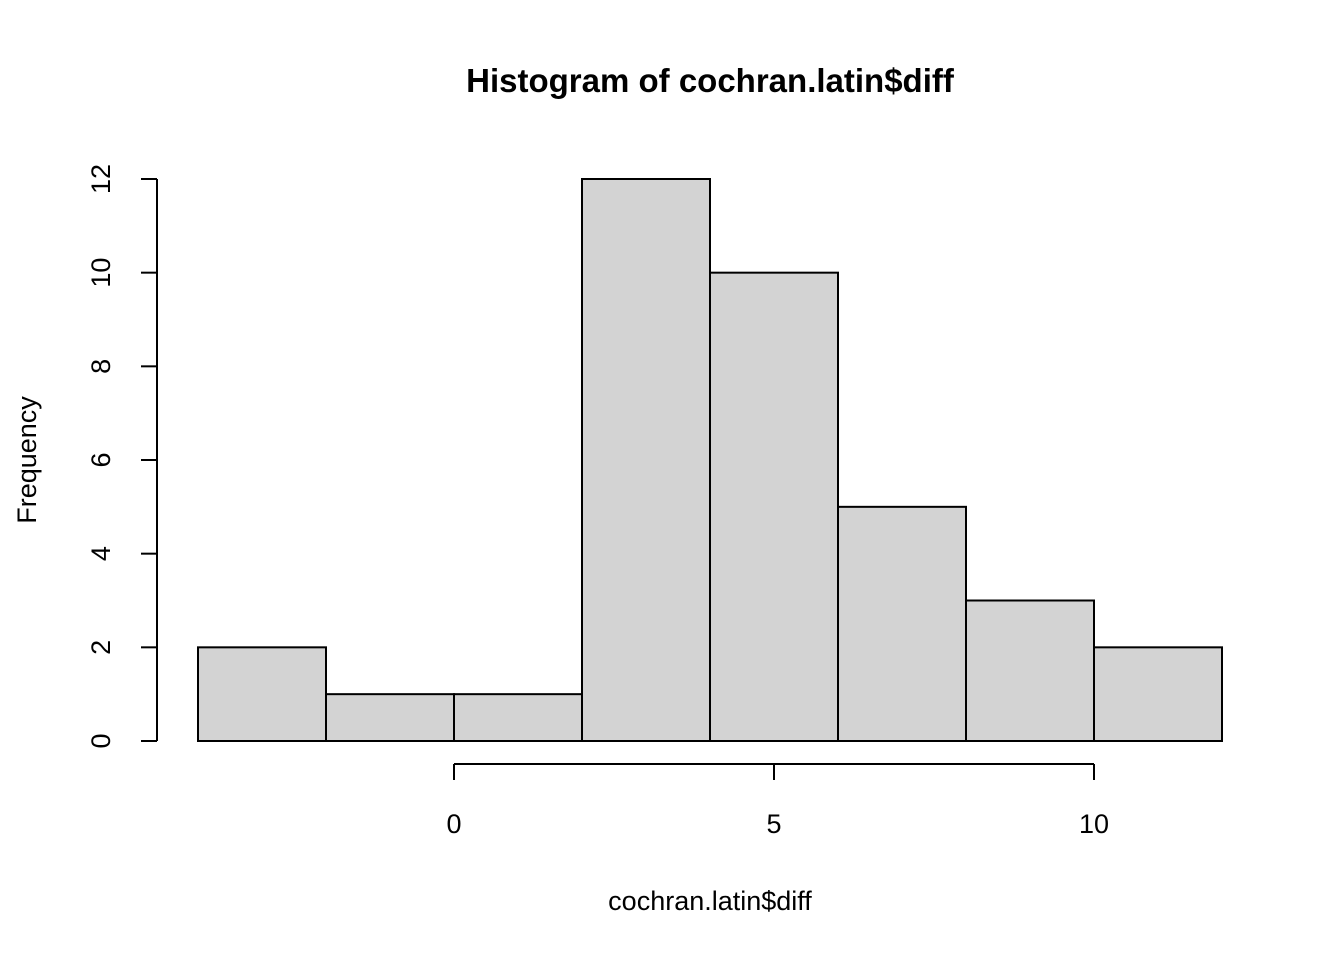 The image size is (1344, 960). What do you see at coordinates (1094, 824) in the screenshot?
I see `x-tick-label-10: 10` at bounding box center [1094, 824].